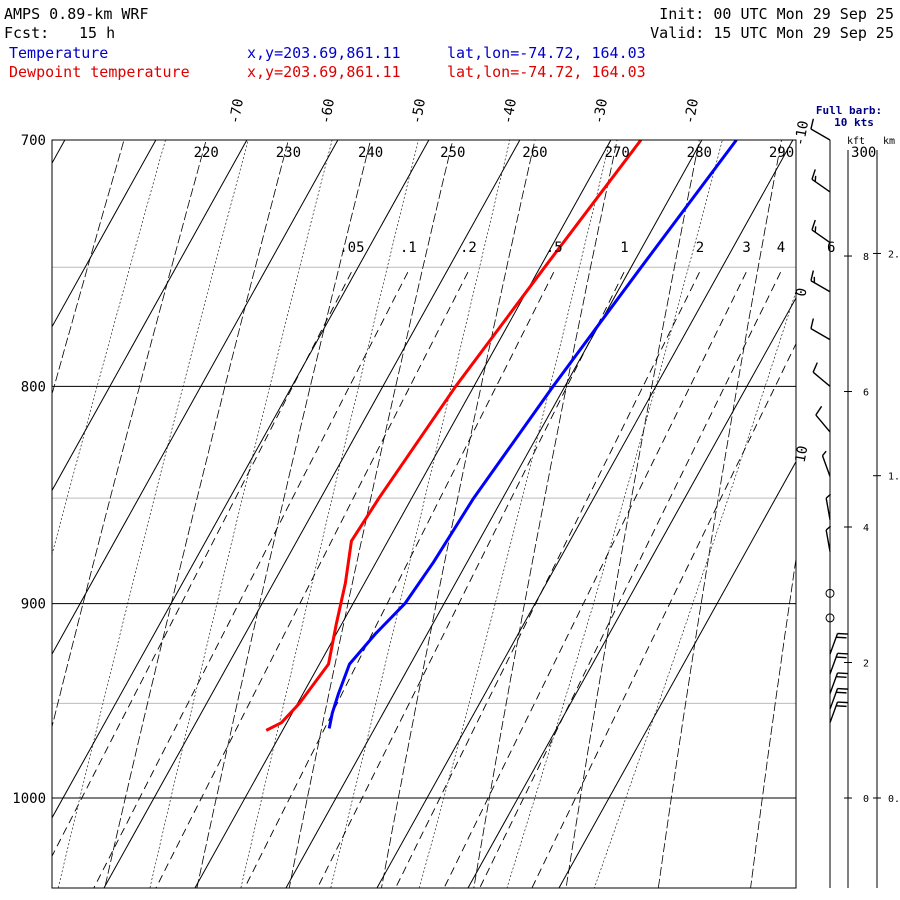  What do you see at coordinates (699, 153) in the screenshot?
I see `dry-adiabat-label: 280` at bounding box center [699, 153].